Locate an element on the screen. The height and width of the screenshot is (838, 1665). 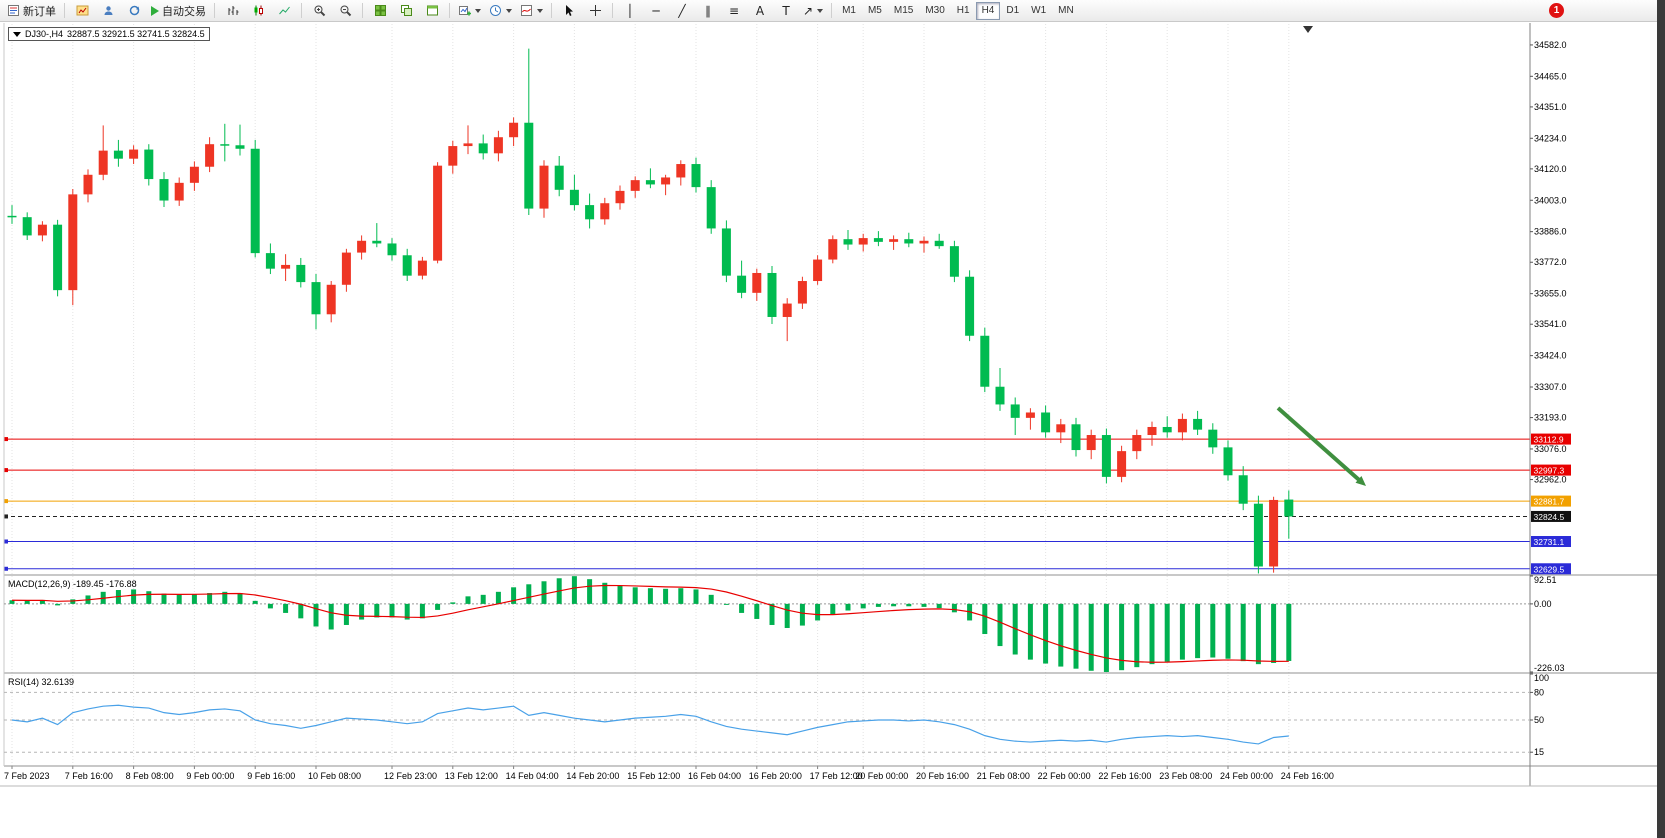
line-handle is located at coordinates (6, 439).